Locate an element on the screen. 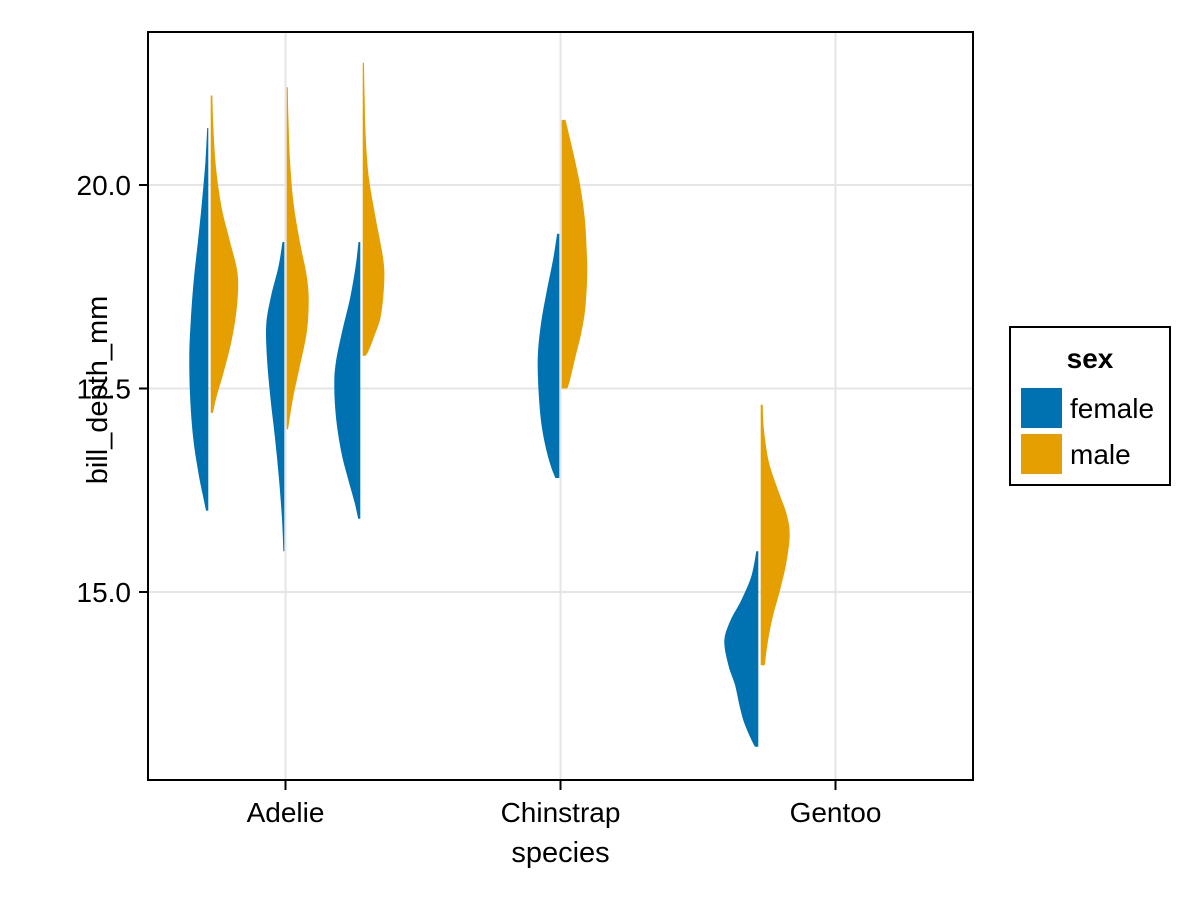  x-axis: Adelie Chinstrap Gentoo species is located at coordinates (564, 825).